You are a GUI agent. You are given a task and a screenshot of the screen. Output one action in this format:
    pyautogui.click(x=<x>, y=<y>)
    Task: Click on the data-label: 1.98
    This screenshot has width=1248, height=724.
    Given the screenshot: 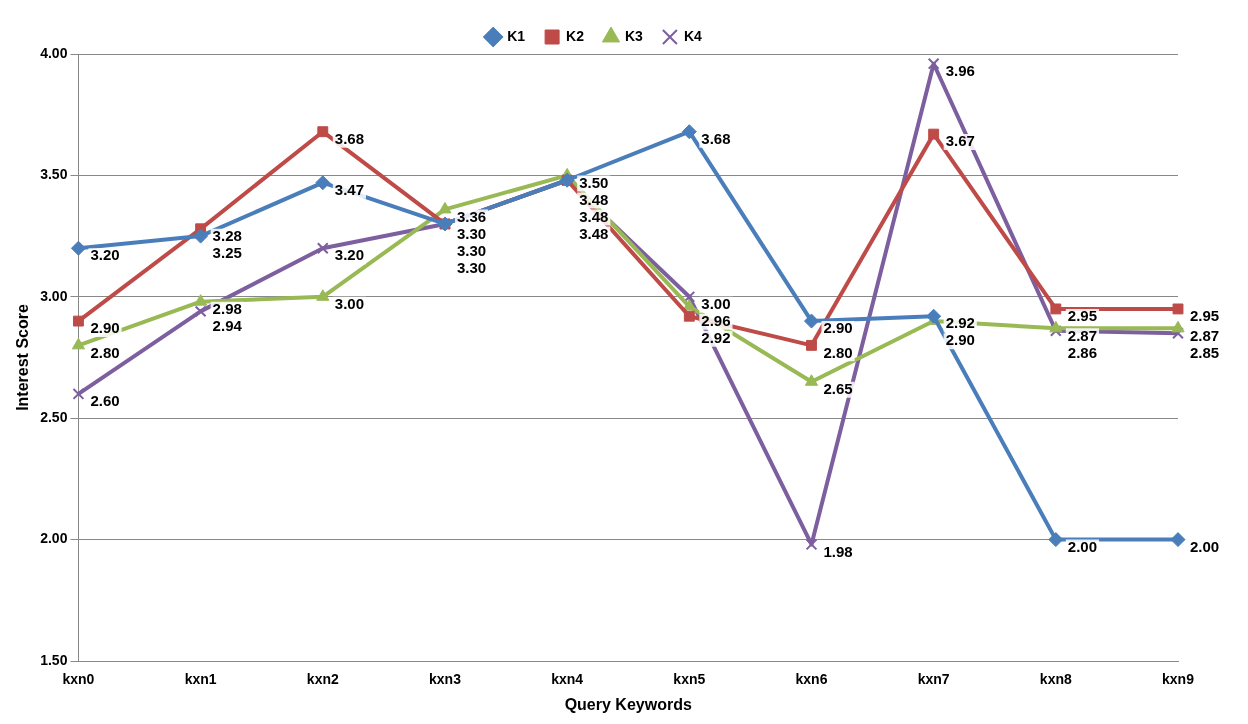 What is the action you would take?
    pyautogui.click(x=838, y=551)
    